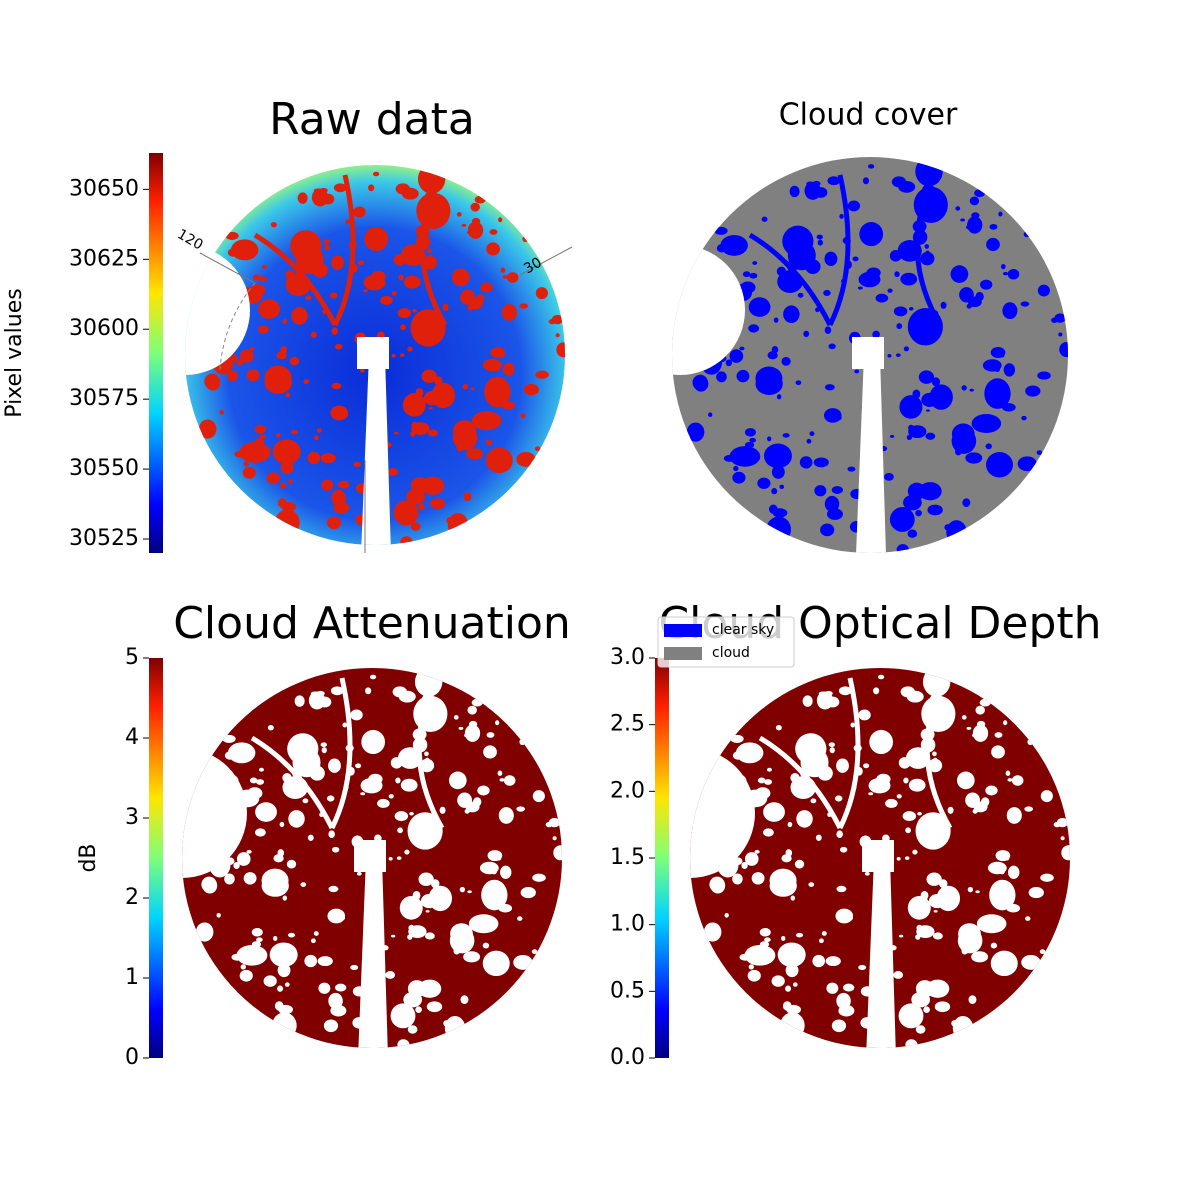  I want to click on sky-crack, so click(845, 250).